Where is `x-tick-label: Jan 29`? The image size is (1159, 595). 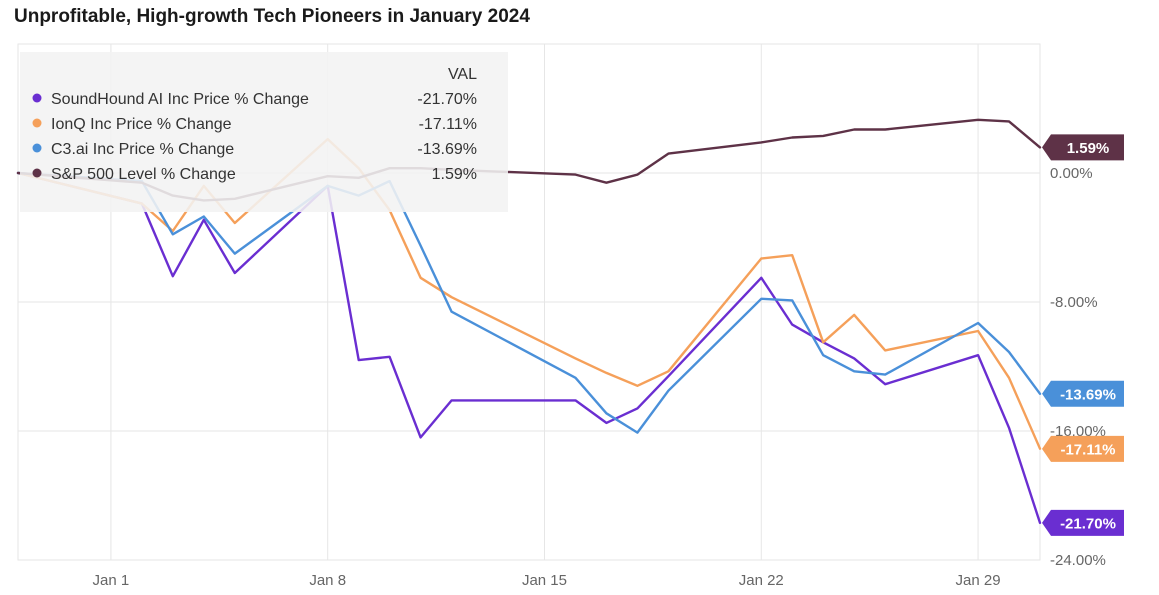 x-tick-label: Jan 29 is located at coordinates (978, 580).